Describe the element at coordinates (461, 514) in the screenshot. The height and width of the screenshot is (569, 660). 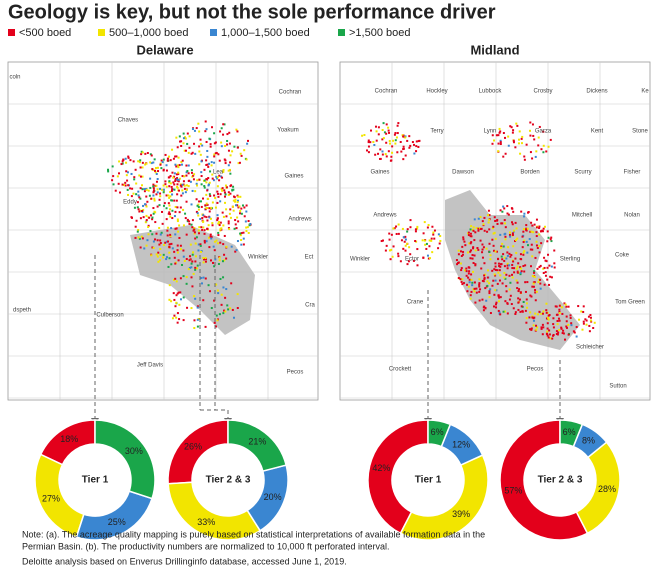
I see `value-label: 39%` at that location.